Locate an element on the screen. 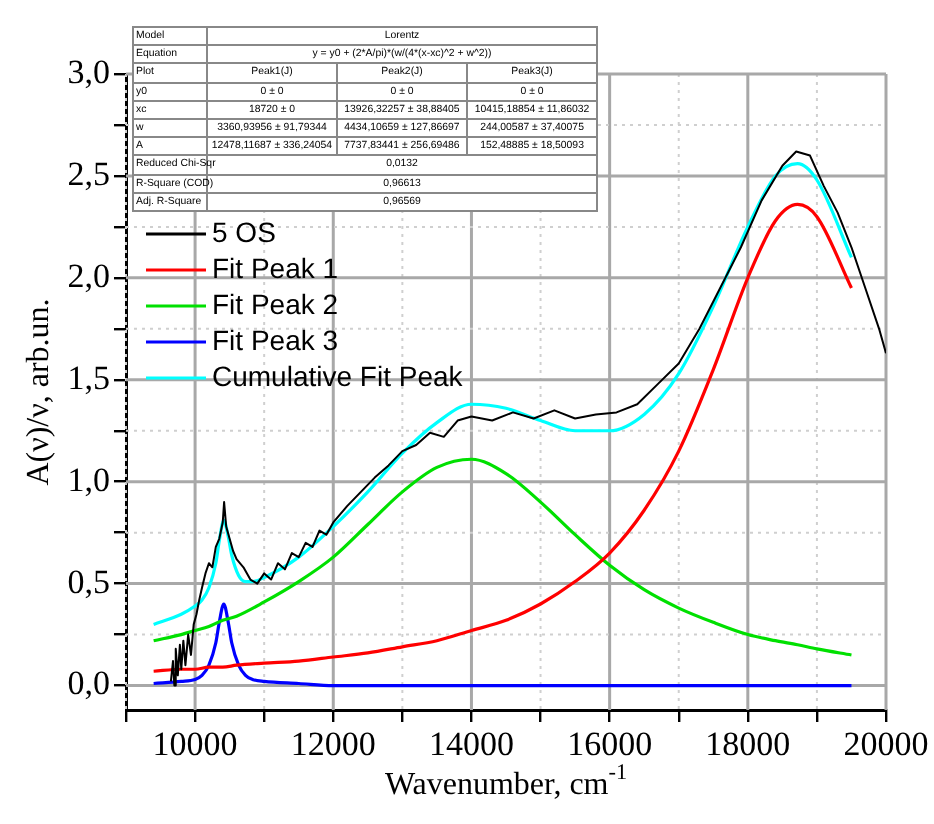 This screenshot has width=934, height=824. x-tick-label: 20000 is located at coordinates (886, 744).